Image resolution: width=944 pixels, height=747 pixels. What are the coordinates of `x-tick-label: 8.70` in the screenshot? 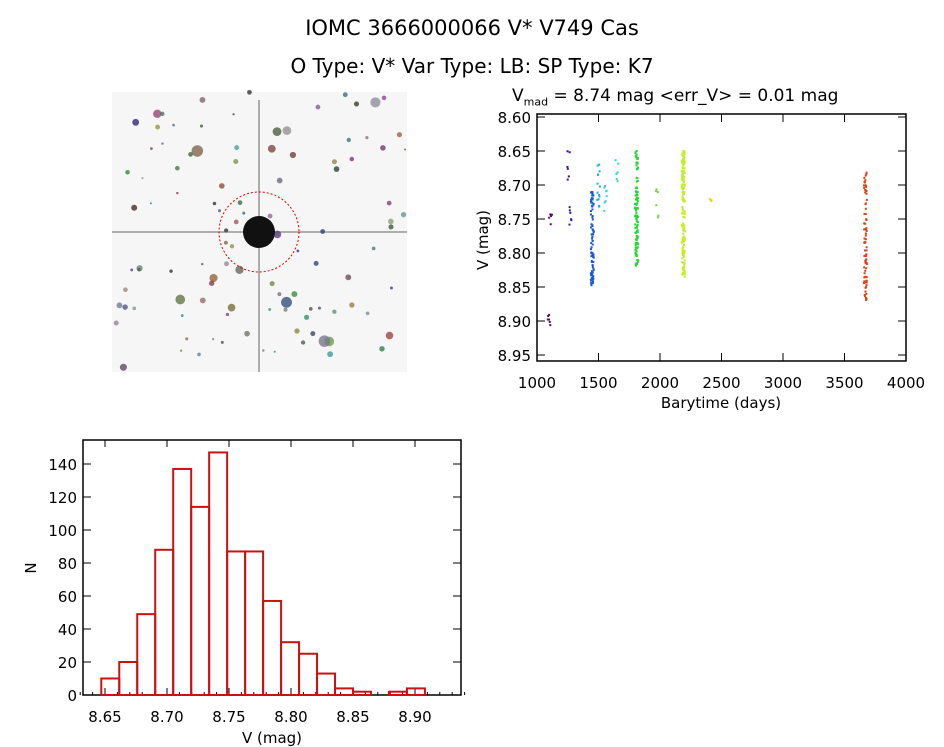 It's located at (166, 717).